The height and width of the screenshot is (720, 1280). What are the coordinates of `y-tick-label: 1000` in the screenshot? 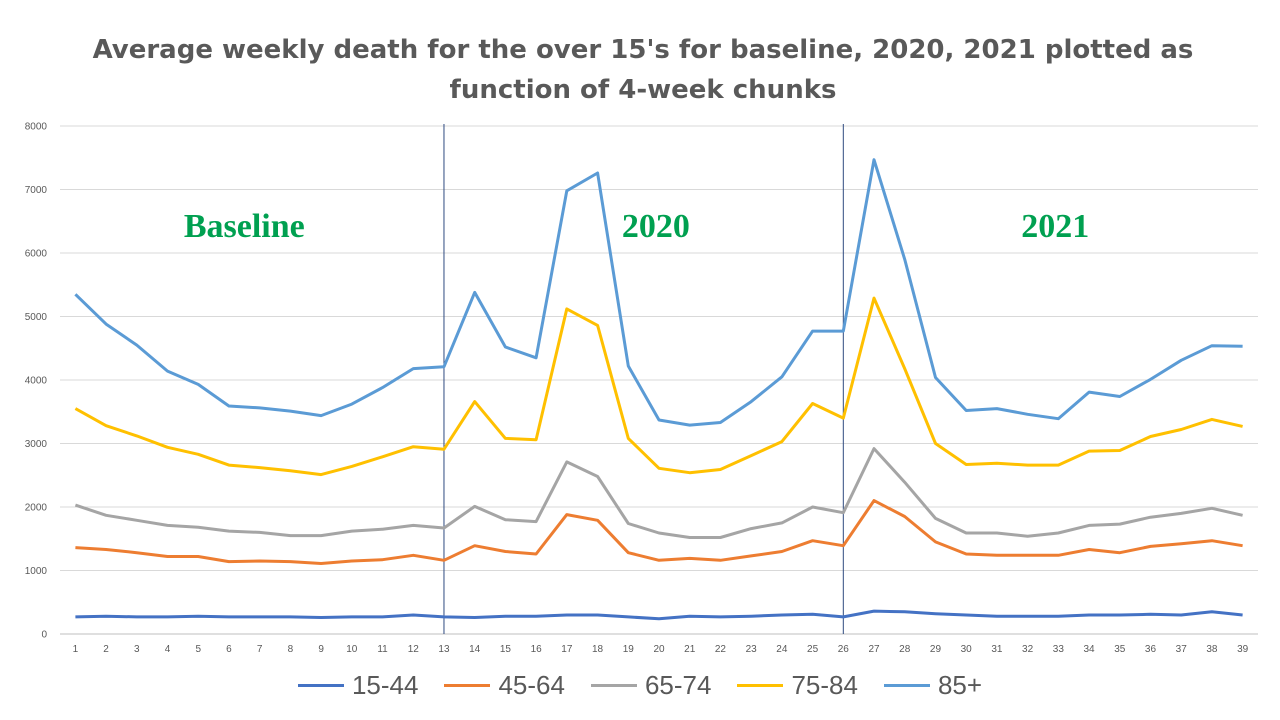 It's located at (36, 571).